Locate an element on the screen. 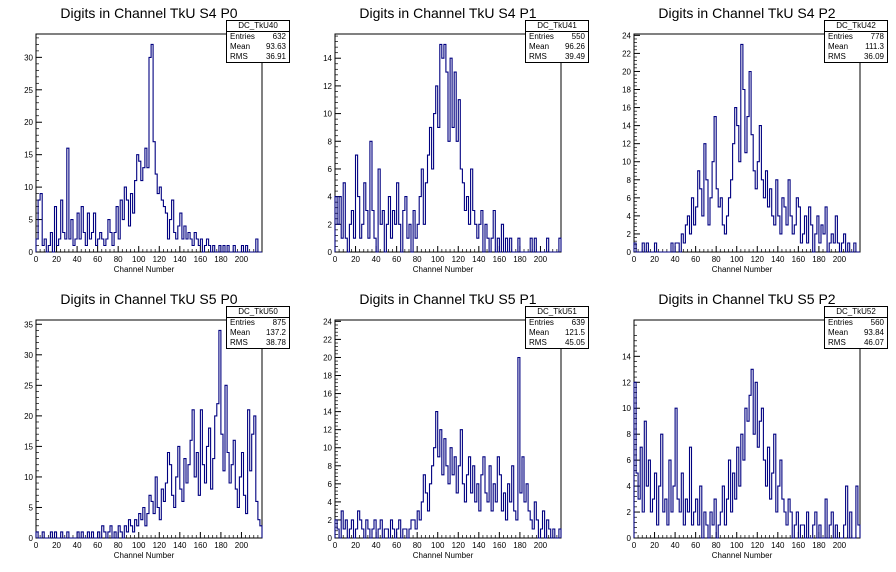 This screenshot has height=572, width=896. stats-row-entries: Entries 632 is located at coordinates (258, 37).